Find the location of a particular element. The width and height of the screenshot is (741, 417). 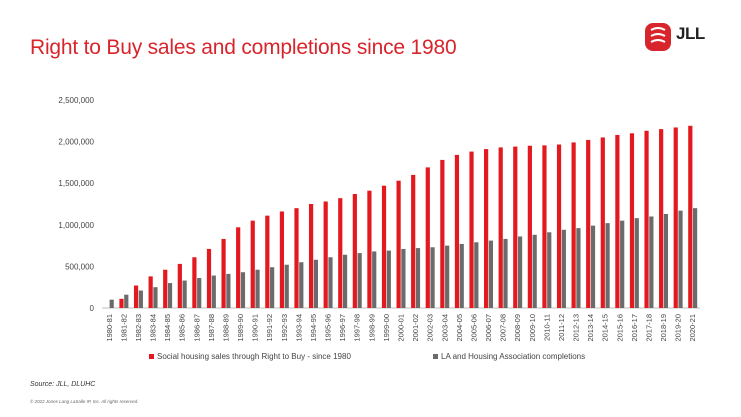

x-tick-label: 1992-93 is located at coordinates (284, 328).